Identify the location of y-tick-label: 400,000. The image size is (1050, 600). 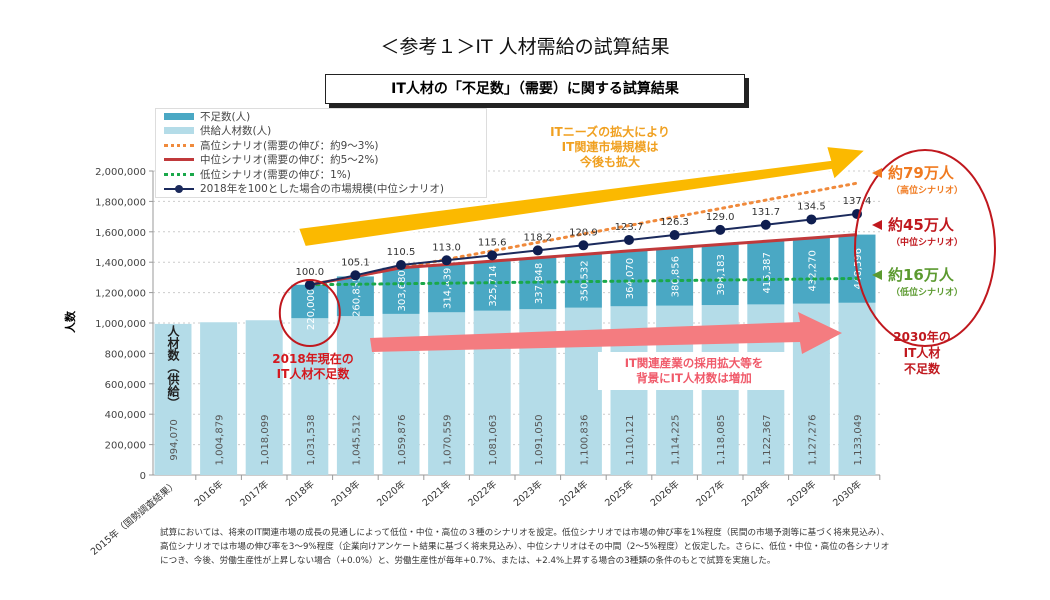
(125, 415).